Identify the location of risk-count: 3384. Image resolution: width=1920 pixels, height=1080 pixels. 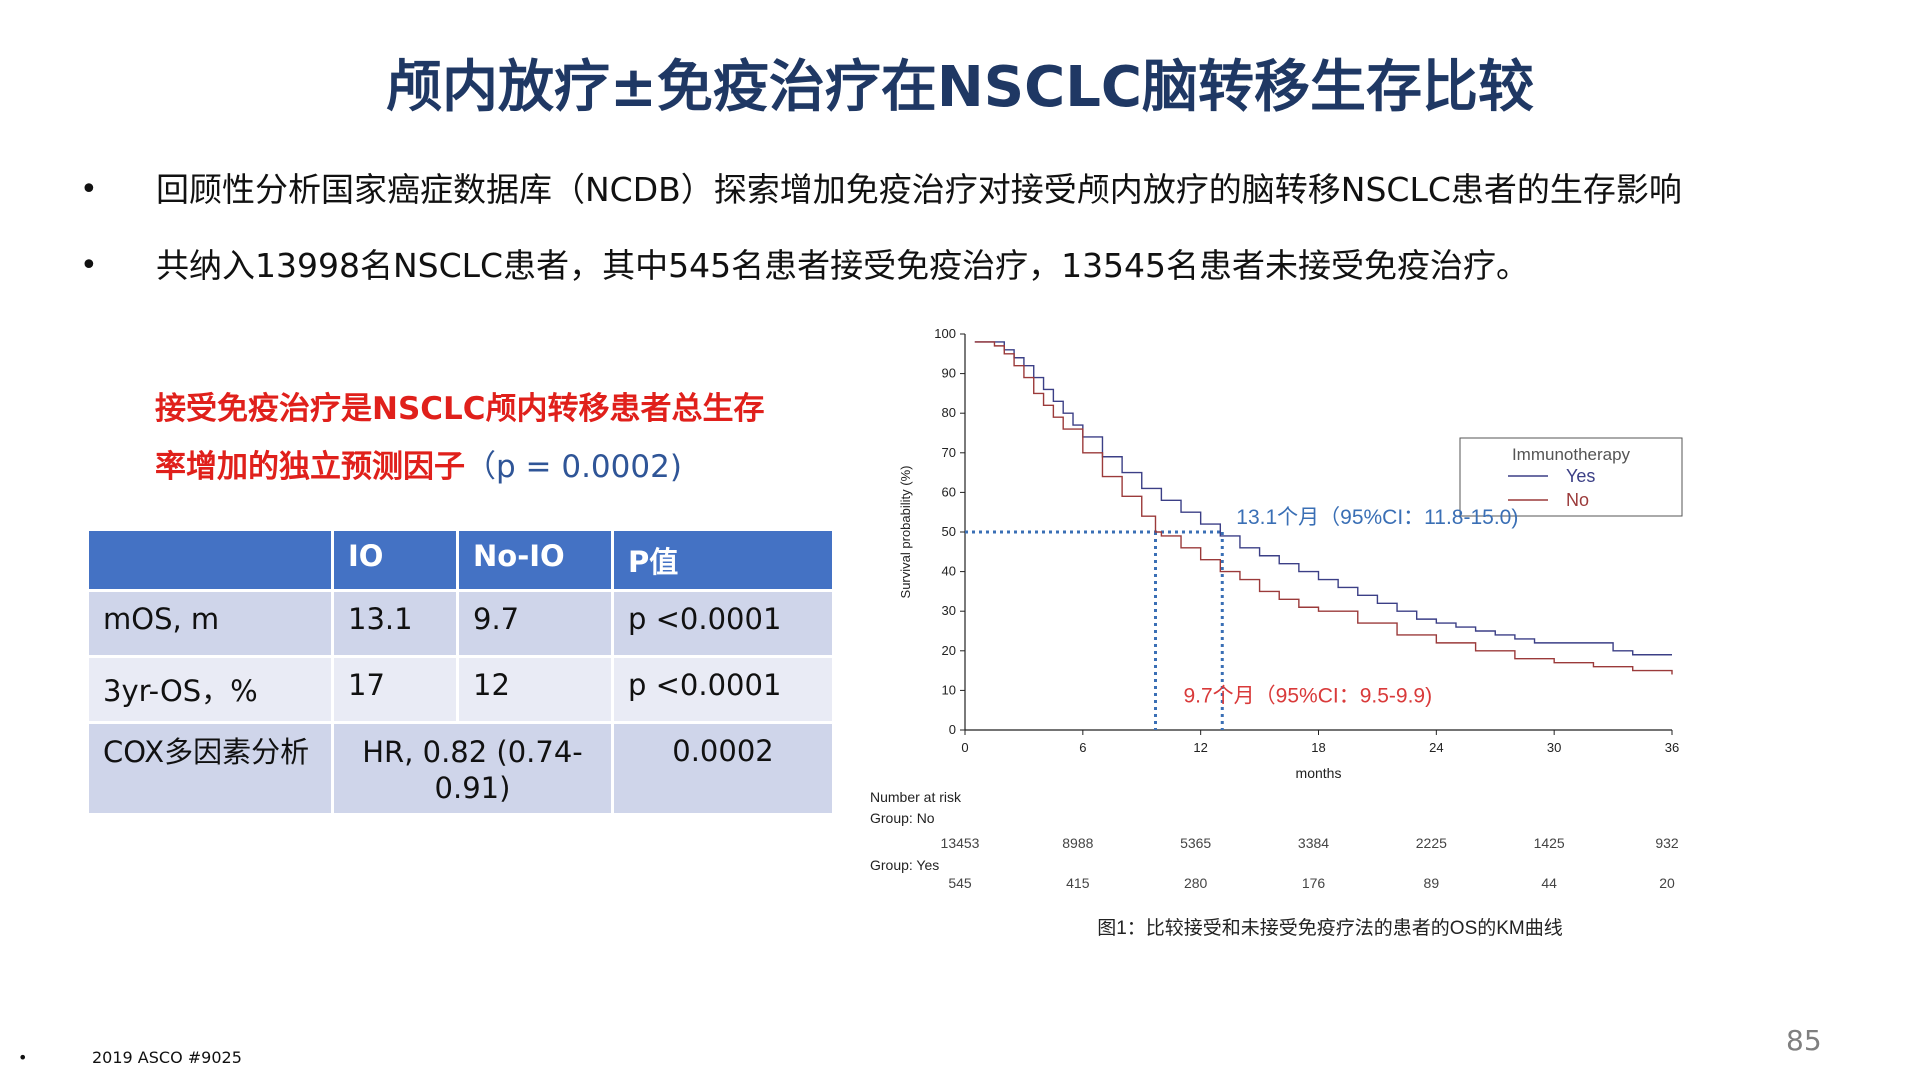
(1313, 843).